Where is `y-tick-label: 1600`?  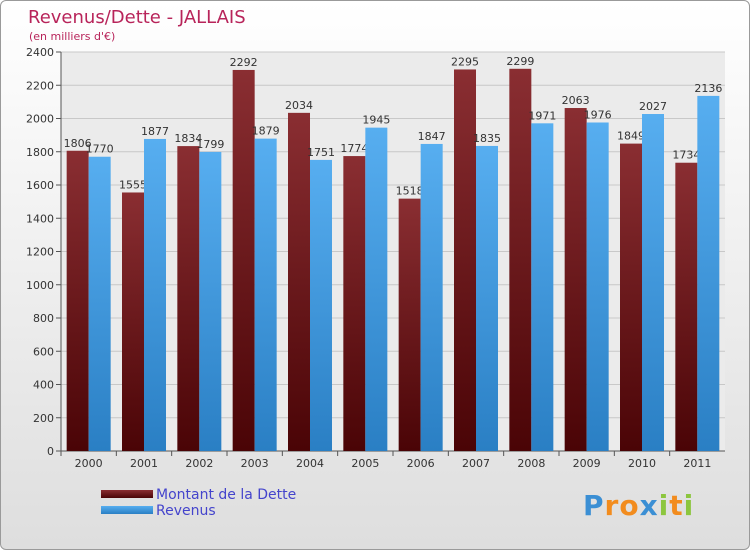 y-tick-label: 1600 is located at coordinates (40, 185).